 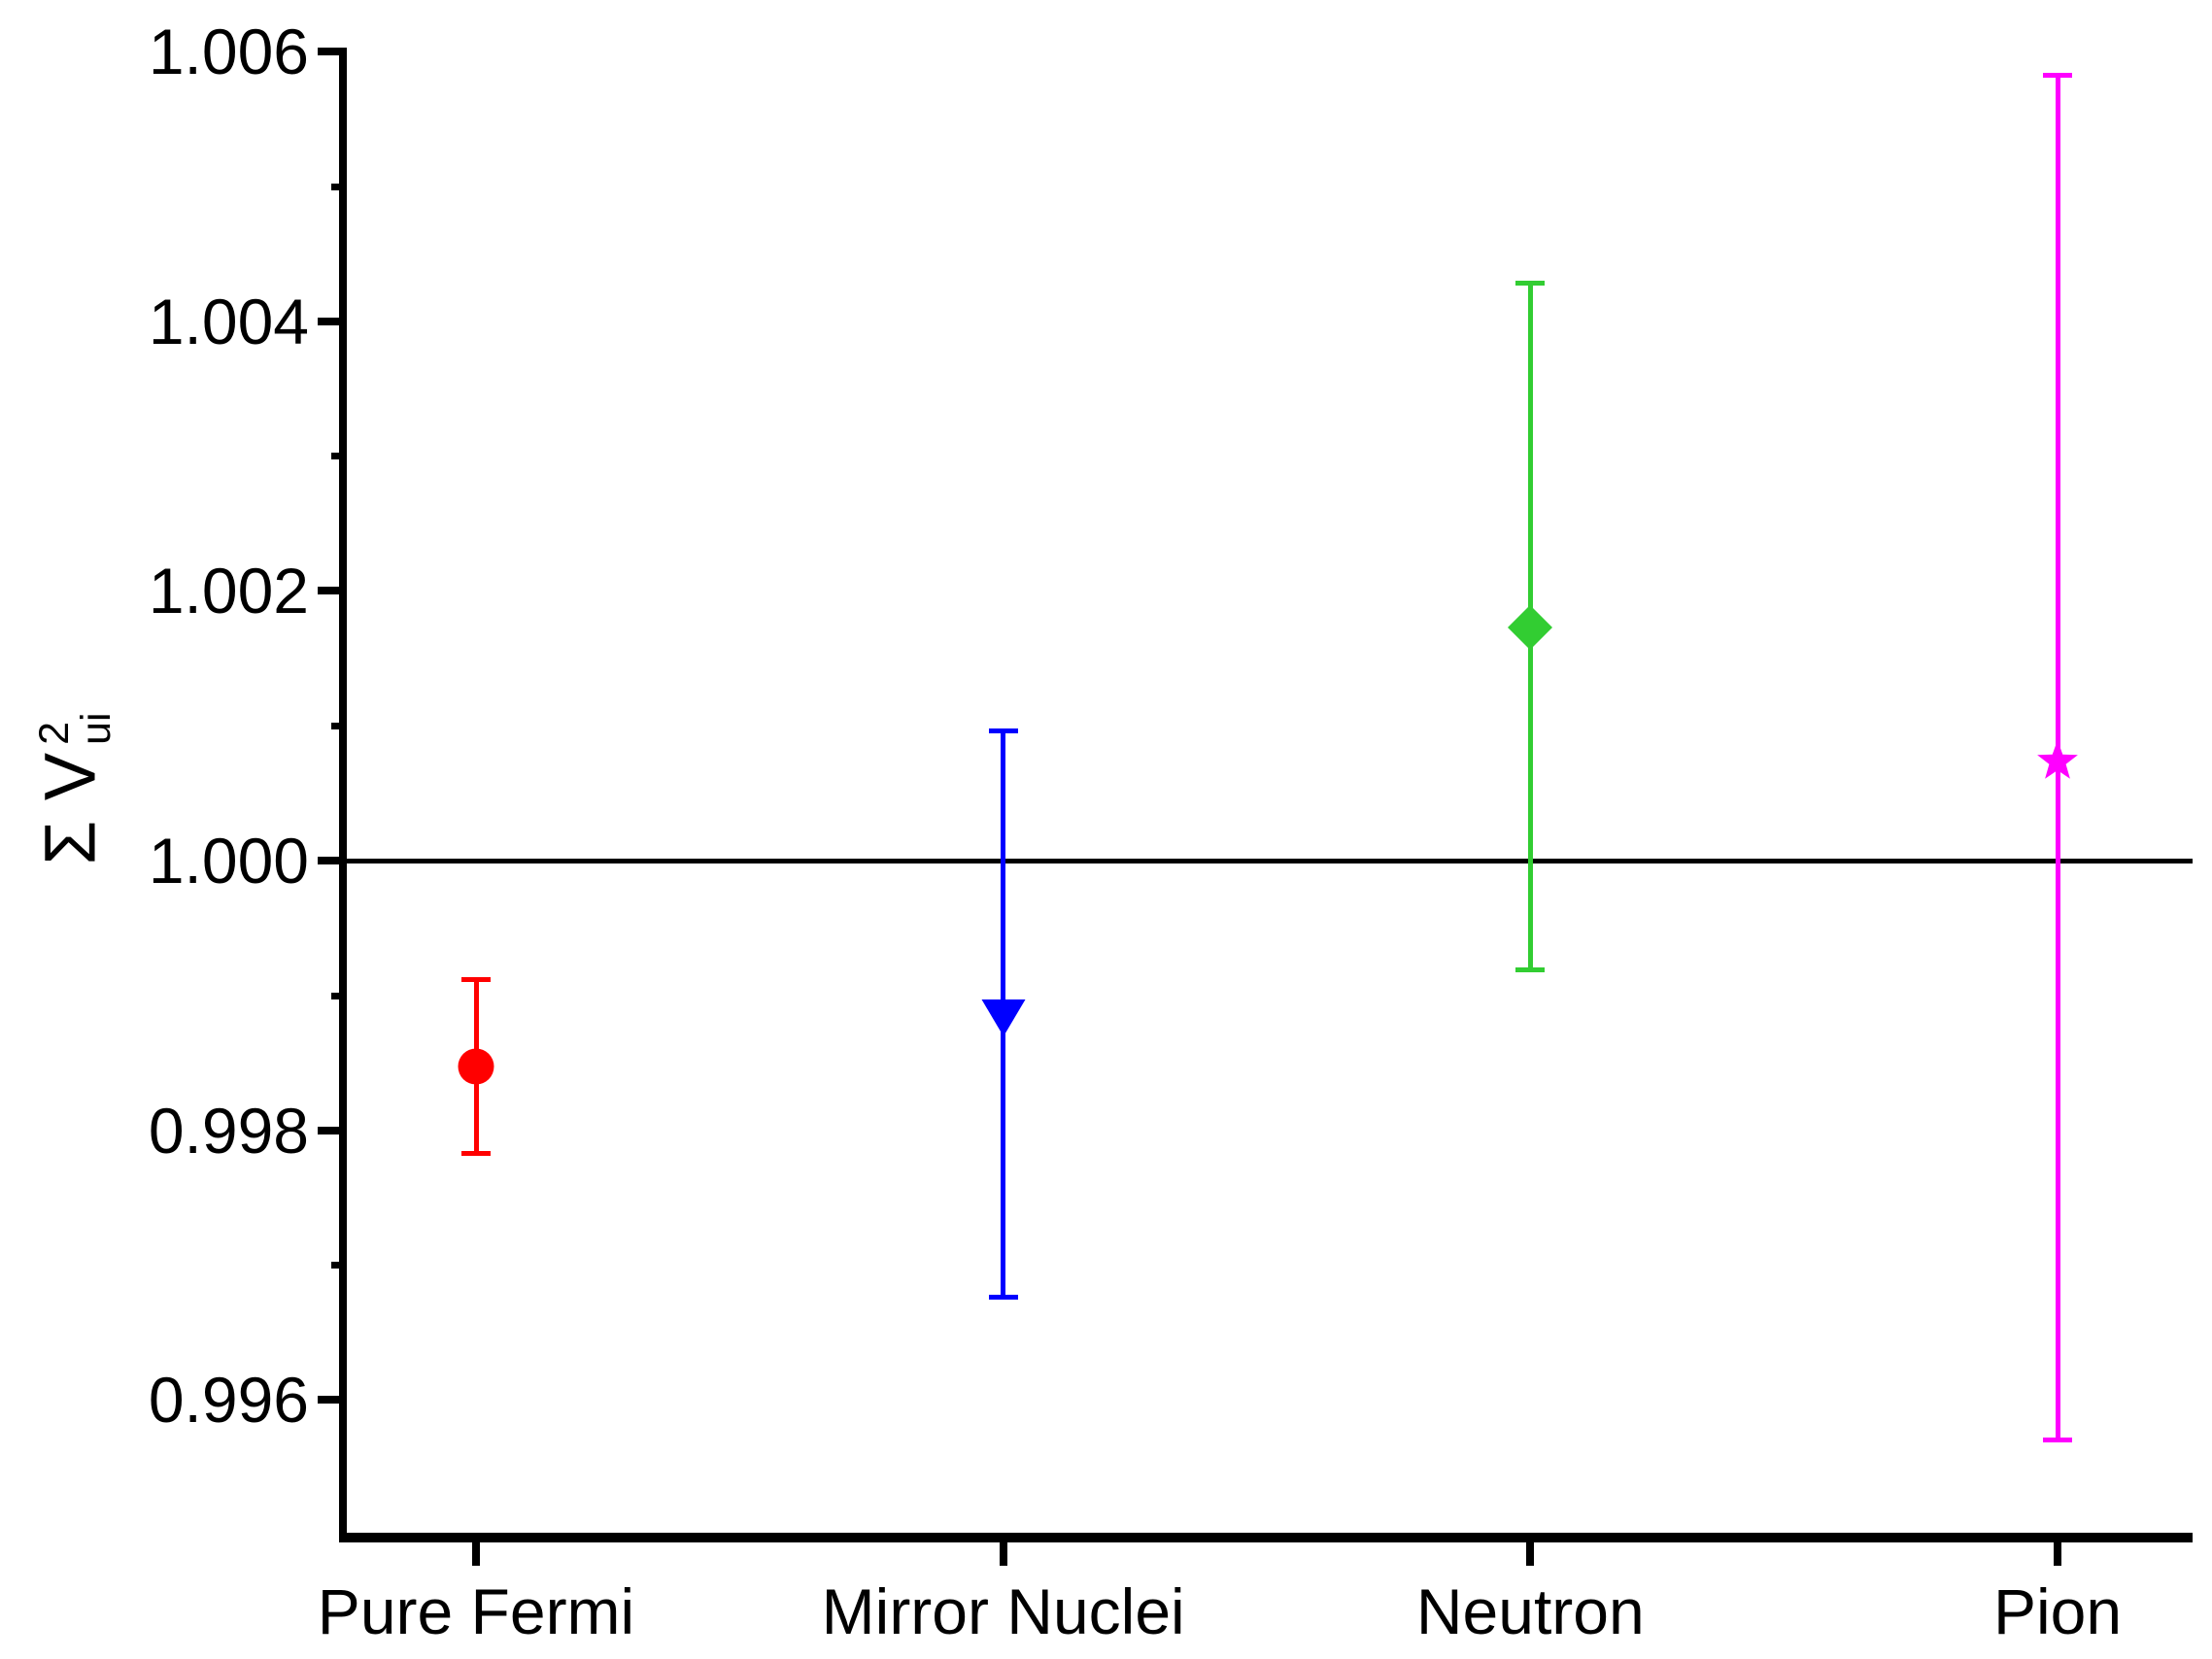 I want to click on y-axis-title-subsup: 2 ui, so click(x=75, y=729).